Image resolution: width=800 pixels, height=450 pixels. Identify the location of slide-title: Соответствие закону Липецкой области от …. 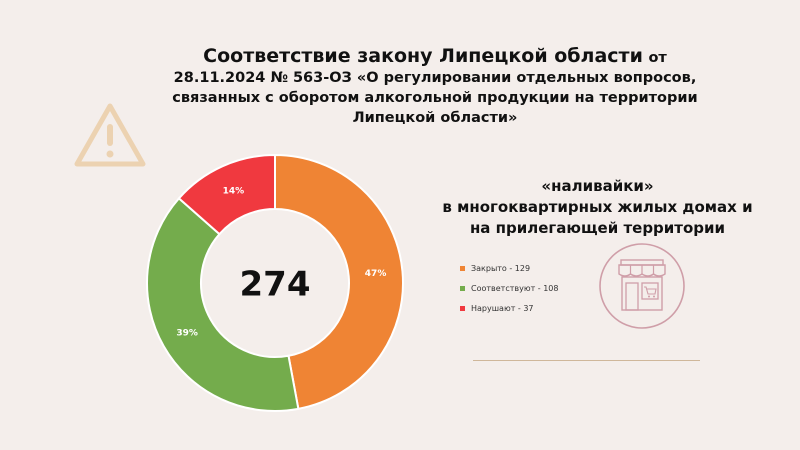
(435, 87).